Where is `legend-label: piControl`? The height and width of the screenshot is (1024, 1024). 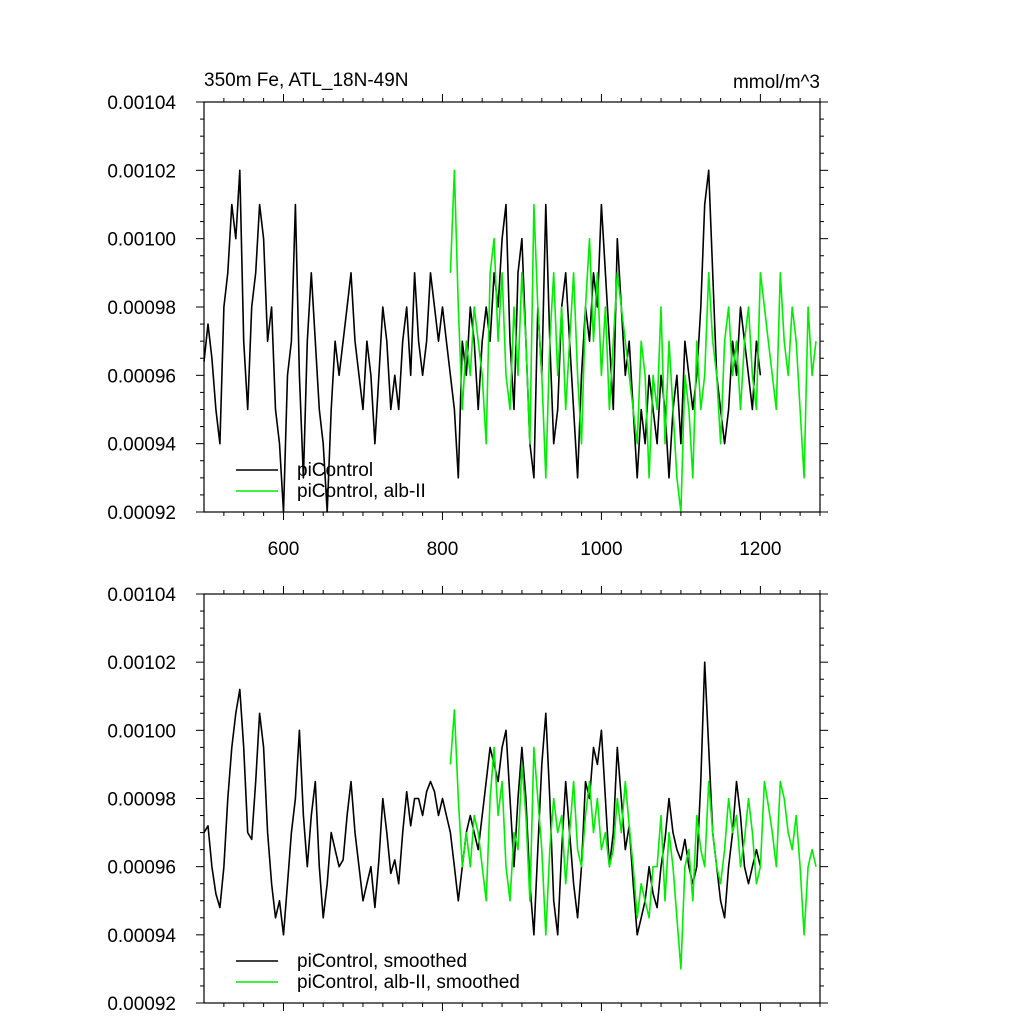 legend-label: piControl is located at coordinates (335, 470).